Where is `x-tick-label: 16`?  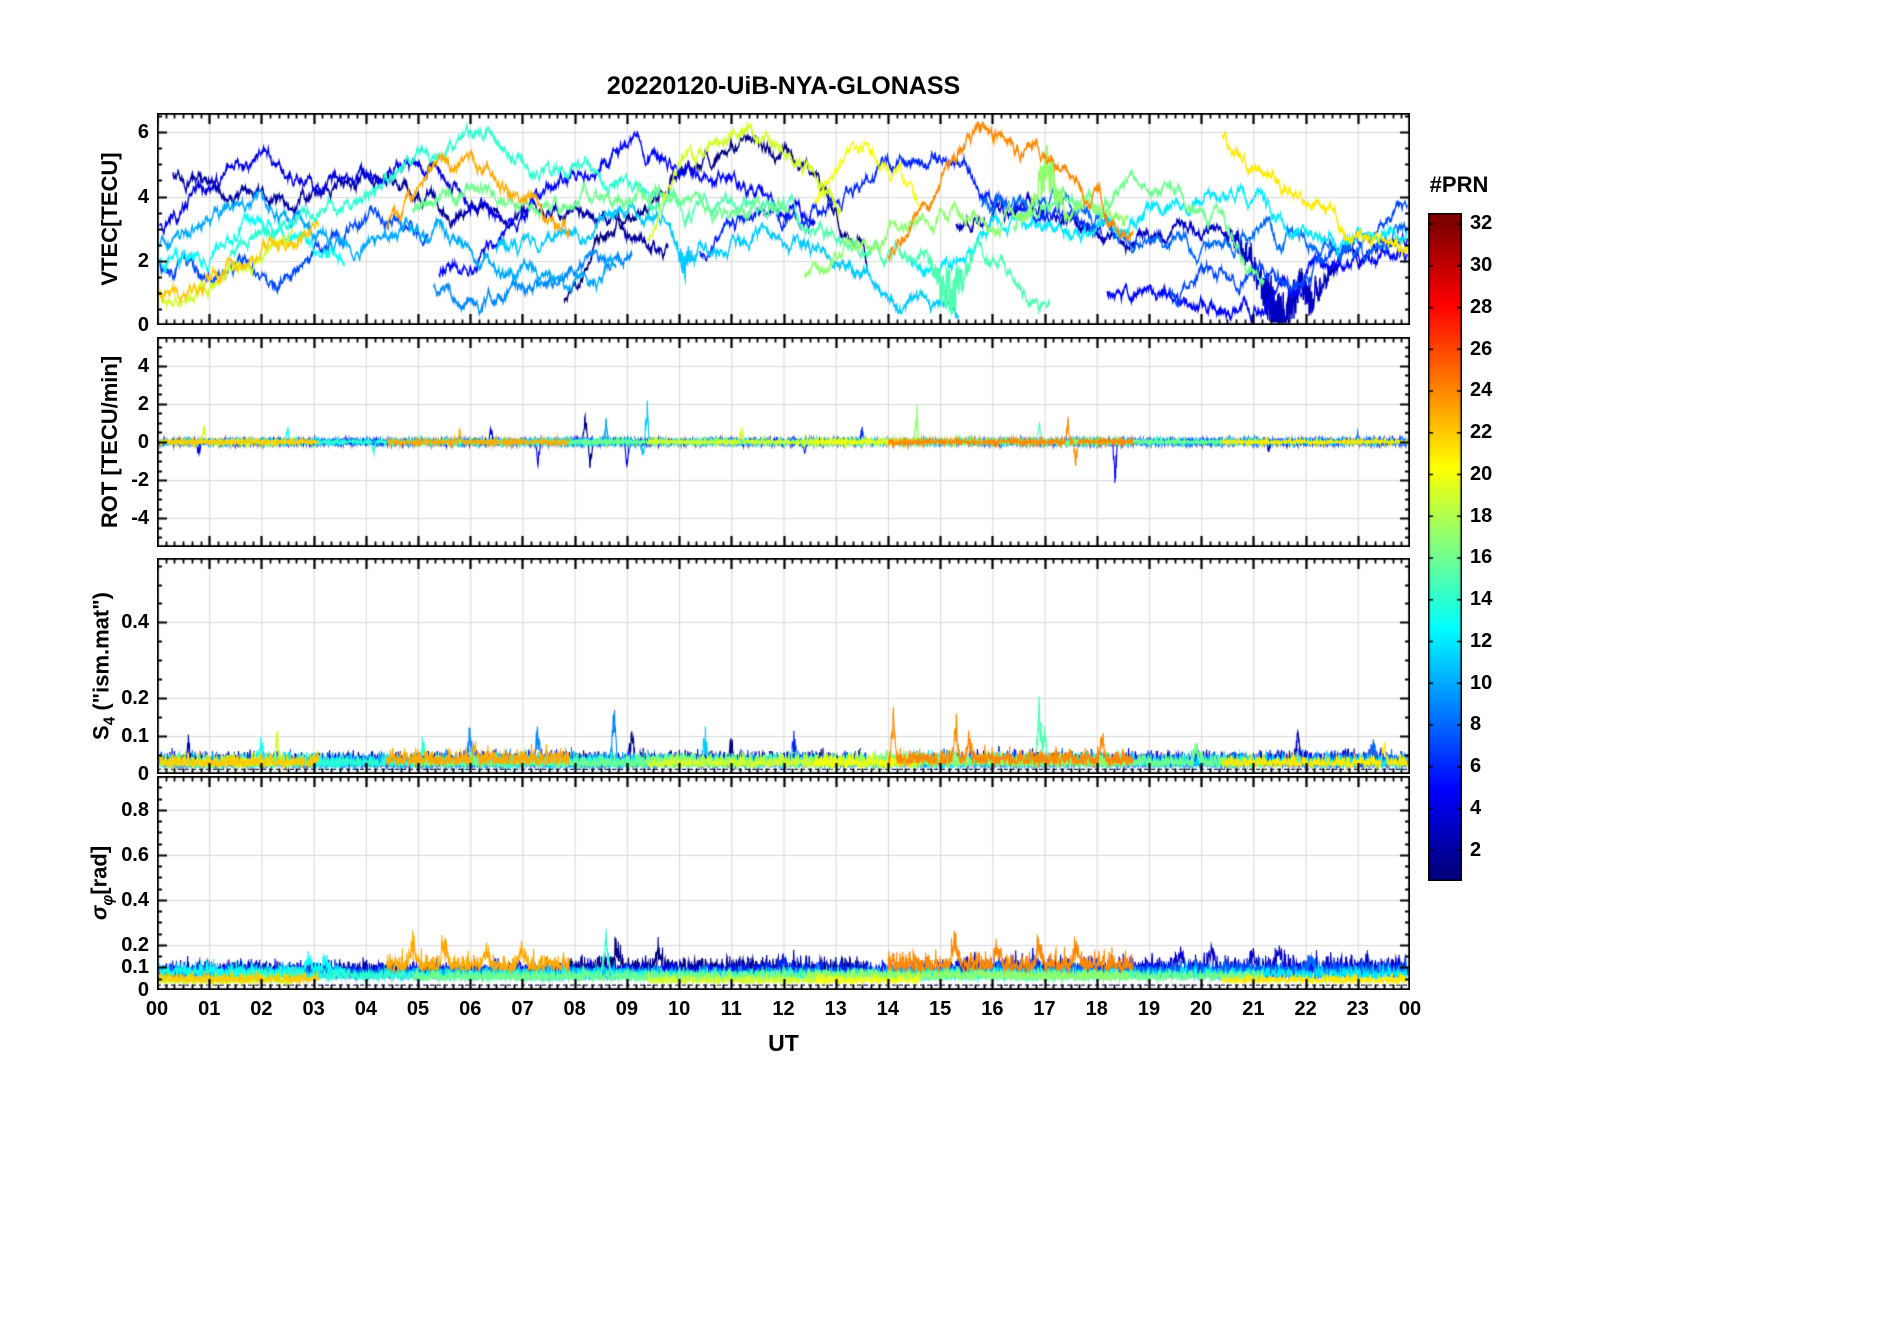 x-tick-label: 16 is located at coordinates (992, 1009).